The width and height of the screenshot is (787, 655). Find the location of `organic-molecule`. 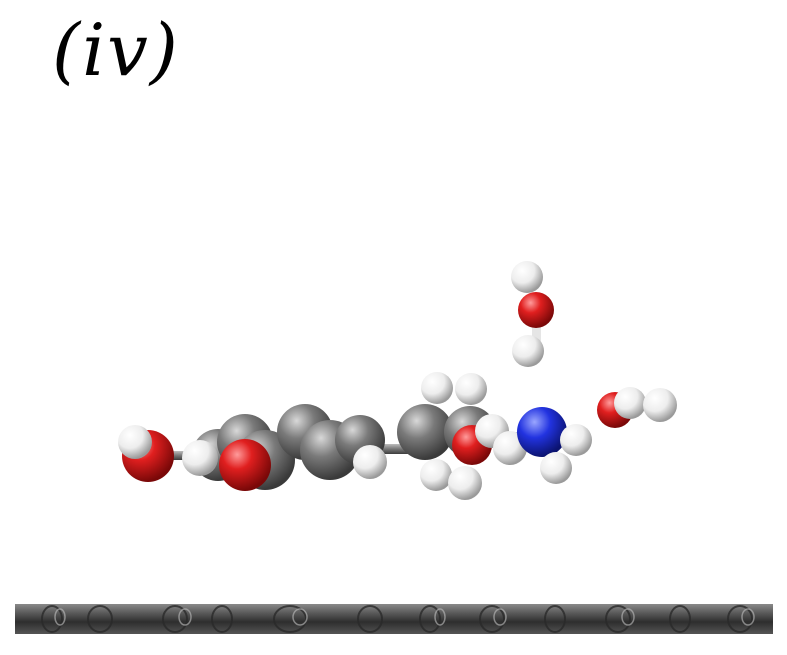

organic-molecule is located at coordinates (355, 436).